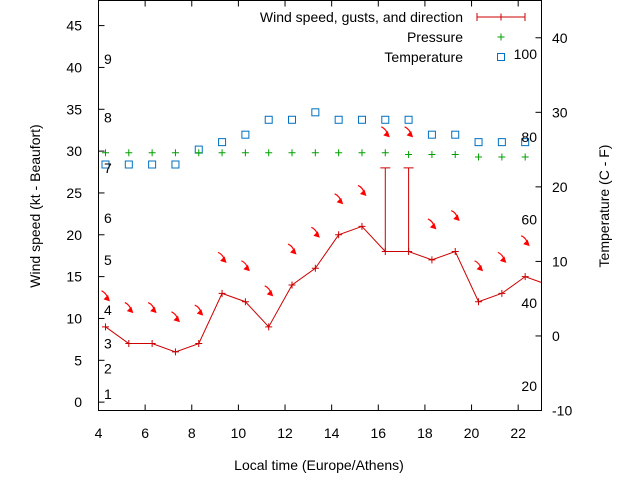  I want to click on beaufort-label: 4, so click(108, 310).